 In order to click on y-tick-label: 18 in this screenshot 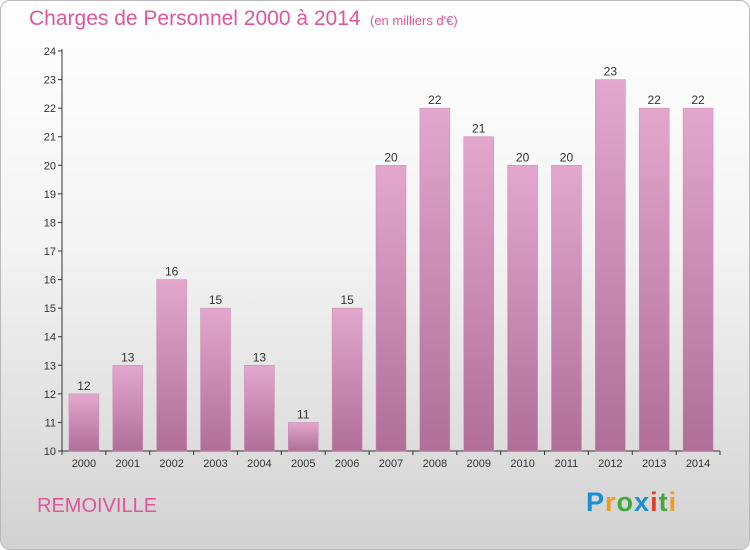, I will do `click(50, 223)`.